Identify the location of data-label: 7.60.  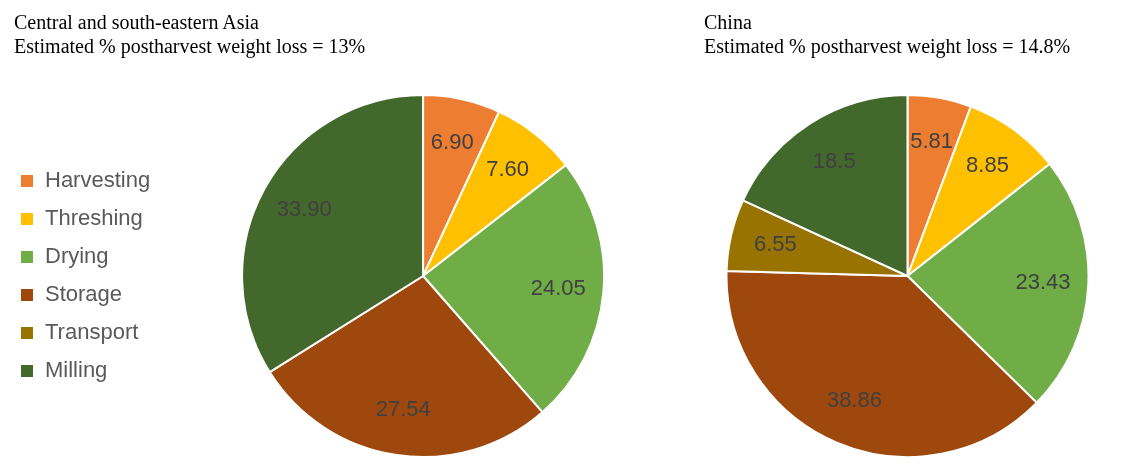
(508, 168).